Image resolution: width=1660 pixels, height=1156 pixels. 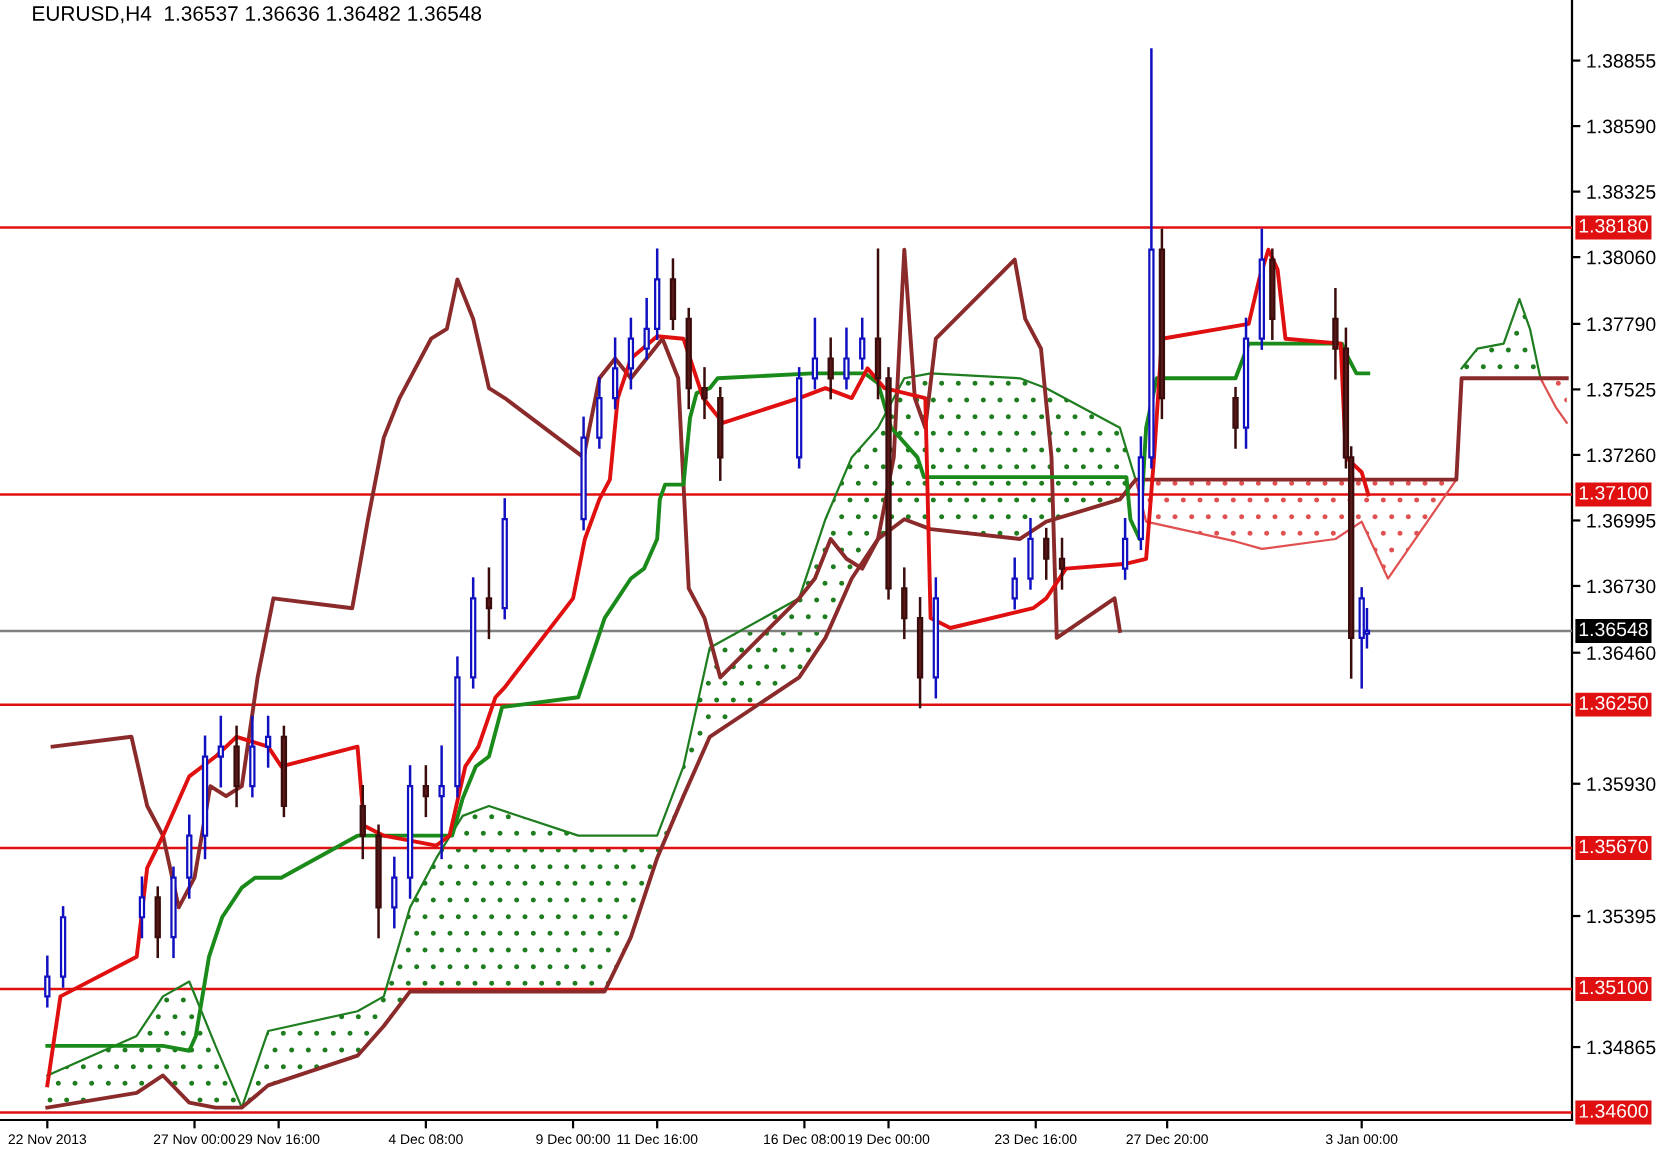 I want to click on ref-line-label: 1.37100, so click(x=1613, y=492).